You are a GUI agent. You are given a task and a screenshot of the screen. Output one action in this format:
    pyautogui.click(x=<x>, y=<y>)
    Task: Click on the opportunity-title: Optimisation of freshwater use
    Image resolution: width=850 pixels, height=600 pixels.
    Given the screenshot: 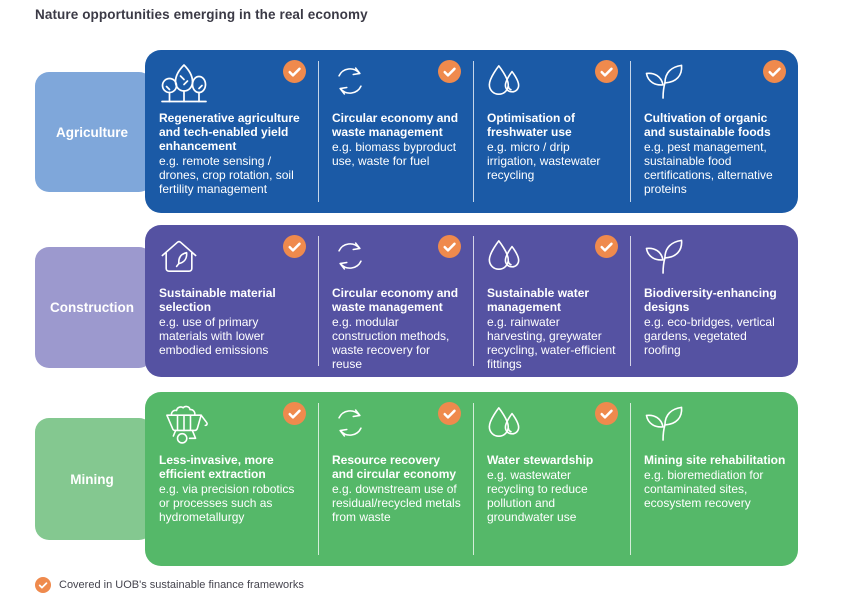 What is the action you would take?
    pyautogui.click(x=531, y=125)
    